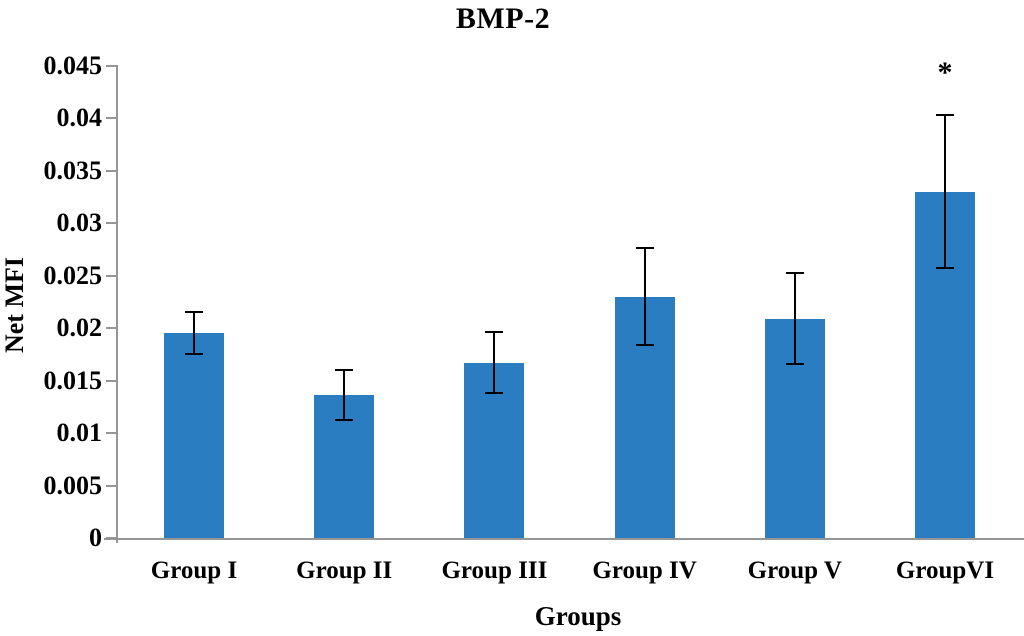 The height and width of the screenshot is (636, 1024). Describe the element at coordinates (194, 570) in the screenshot. I see `x-category-label: Group I` at that location.